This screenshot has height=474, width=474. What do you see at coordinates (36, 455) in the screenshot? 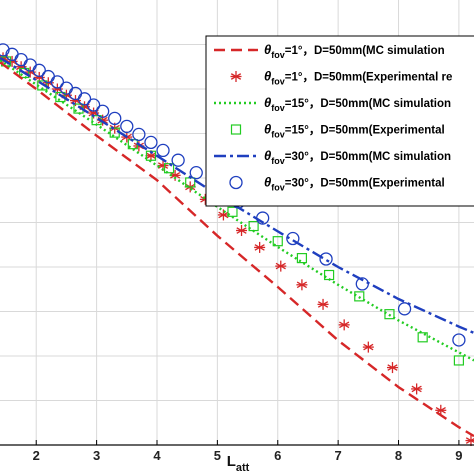
I see `x-tick-label-2: 2` at bounding box center [36, 455].